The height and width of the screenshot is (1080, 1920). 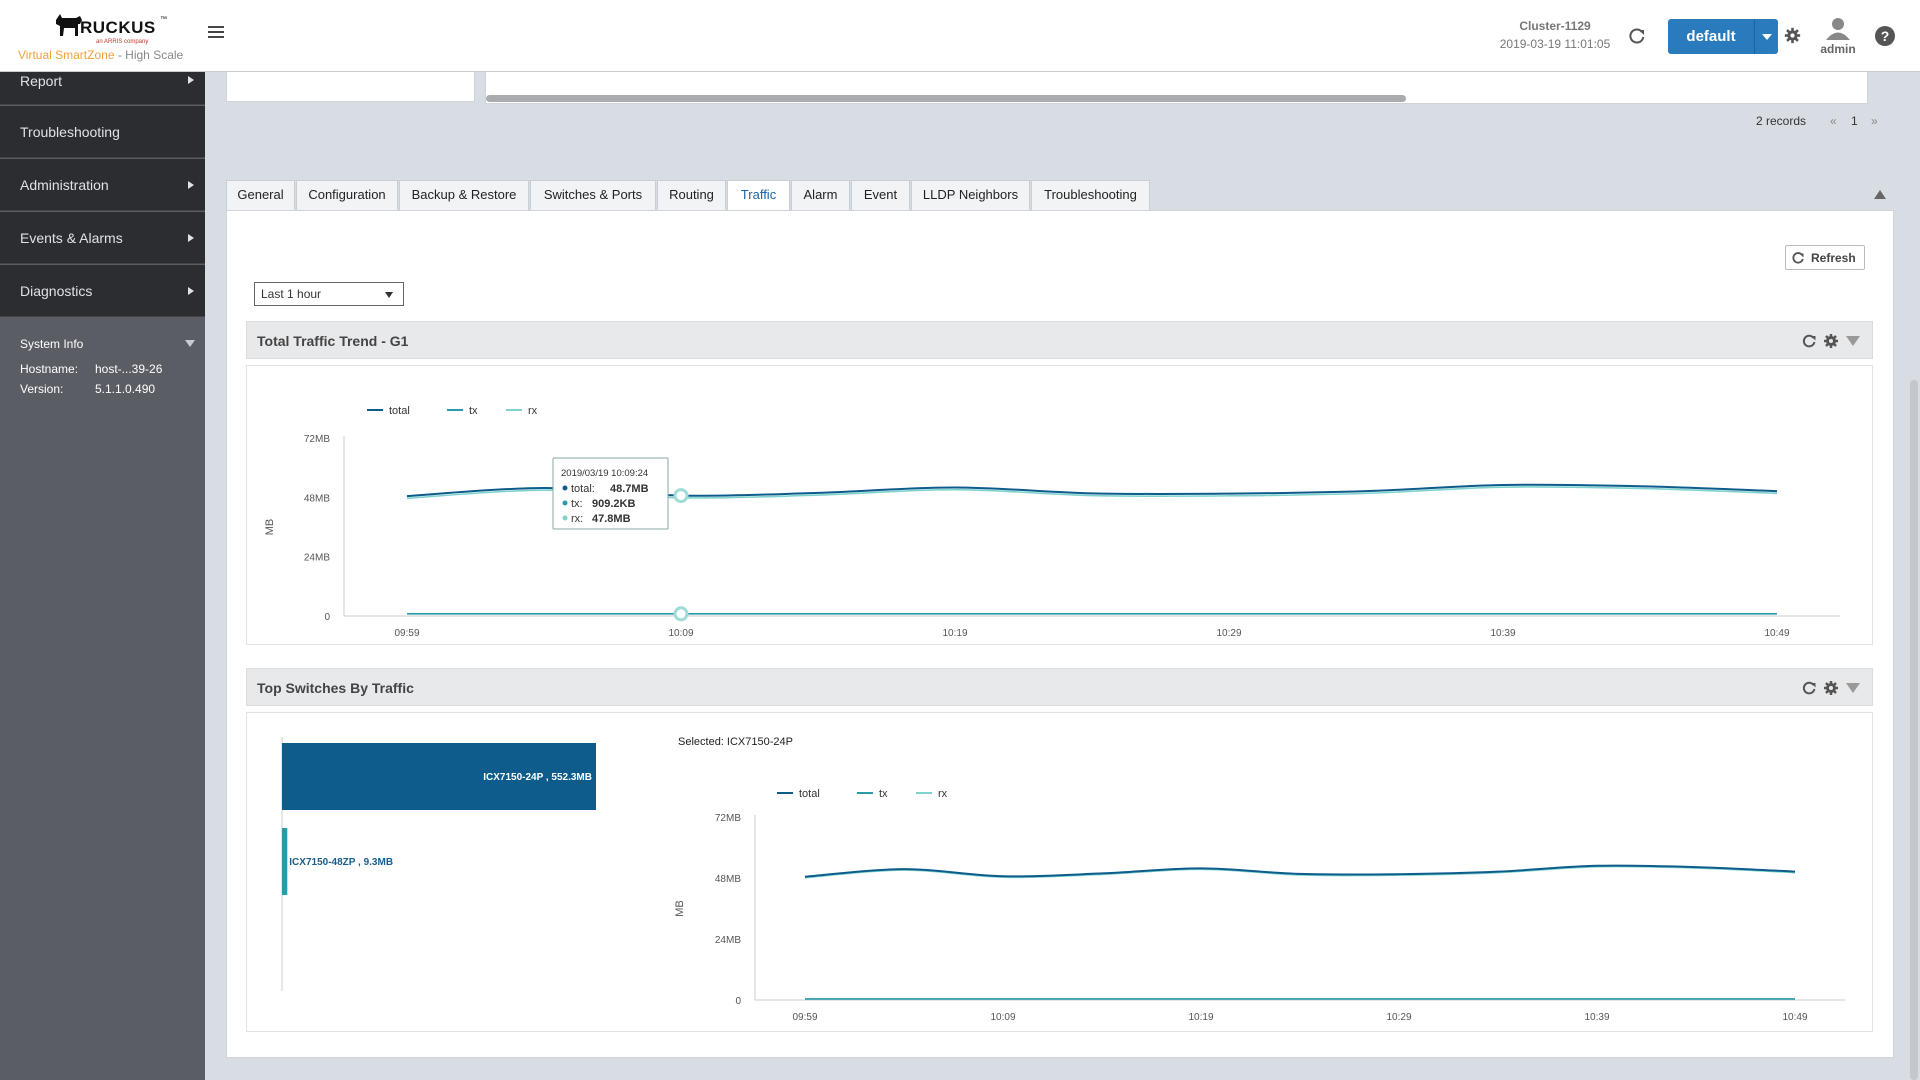 I want to click on tab-switches-ports: Switches & Ports, so click(x=593, y=195).